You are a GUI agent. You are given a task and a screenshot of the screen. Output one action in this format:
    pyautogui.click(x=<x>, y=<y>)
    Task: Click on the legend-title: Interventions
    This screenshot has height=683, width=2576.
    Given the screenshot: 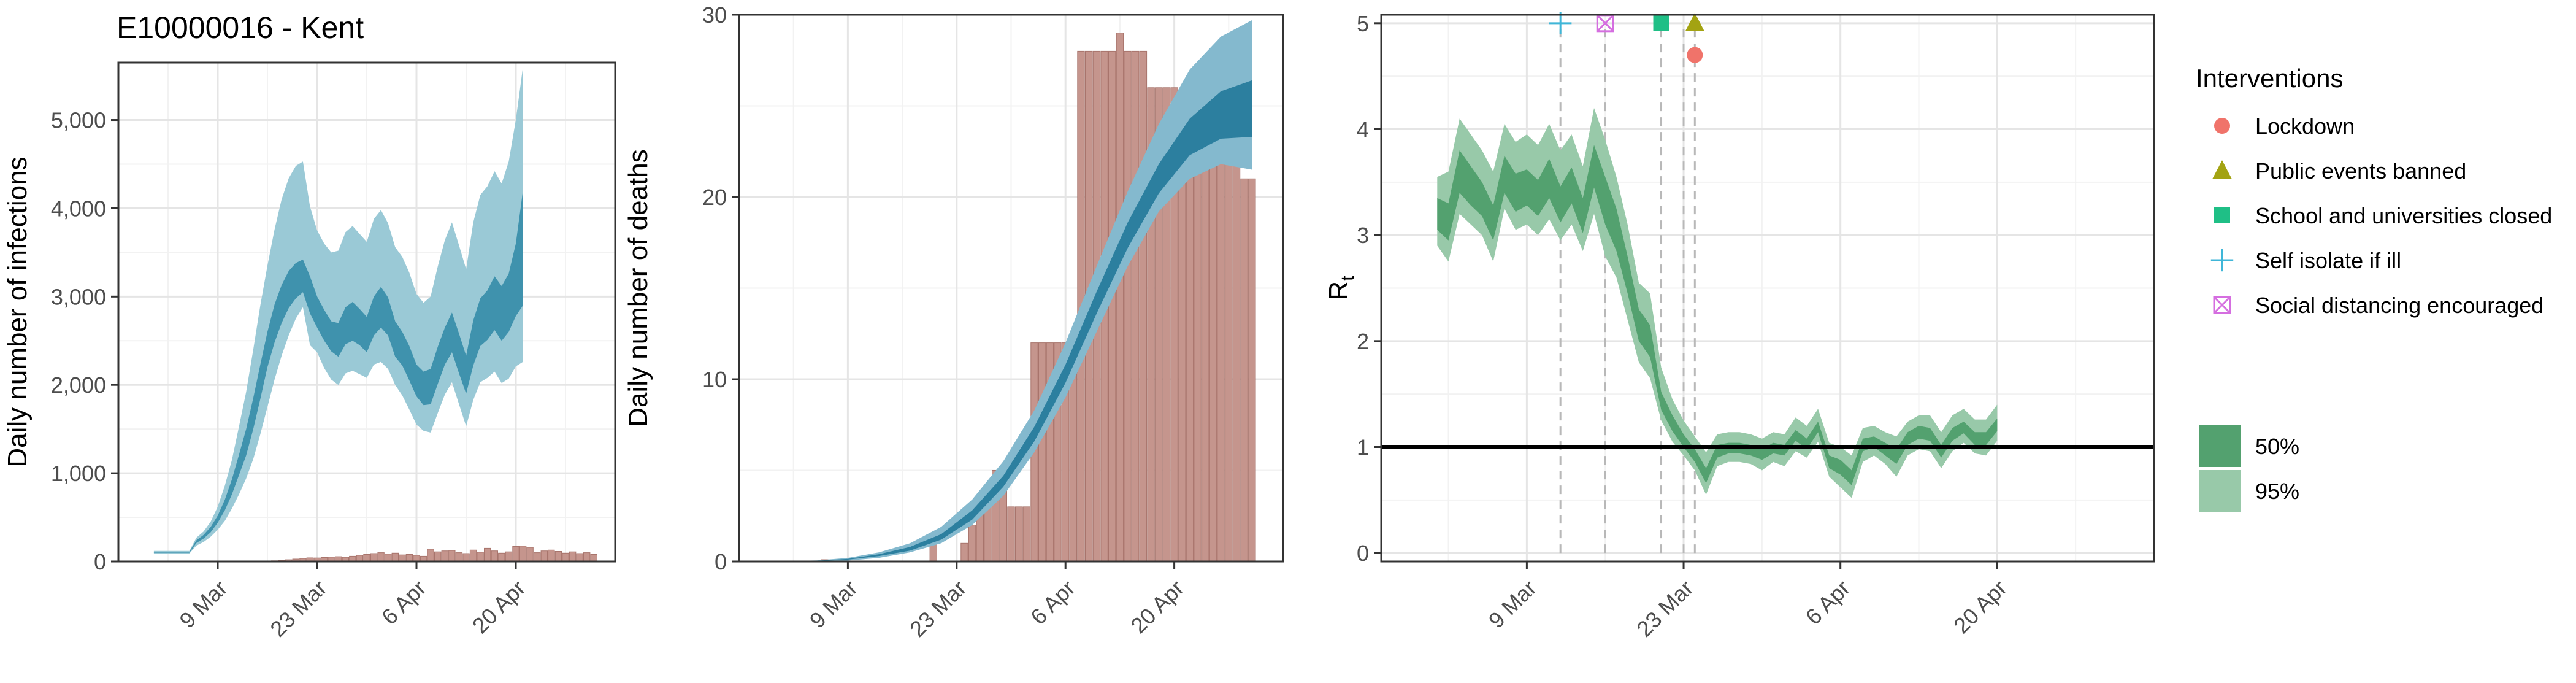 What is the action you would take?
    pyautogui.click(x=2269, y=78)
    